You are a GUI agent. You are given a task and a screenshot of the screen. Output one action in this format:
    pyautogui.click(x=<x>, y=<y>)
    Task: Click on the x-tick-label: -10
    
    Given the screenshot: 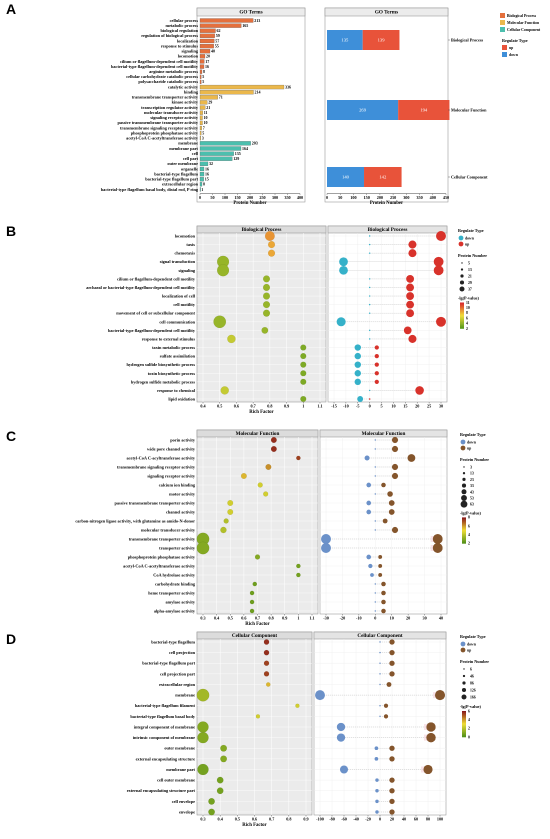 What is the action you would take?
    pyautogui.click(x=346, y=406)
    